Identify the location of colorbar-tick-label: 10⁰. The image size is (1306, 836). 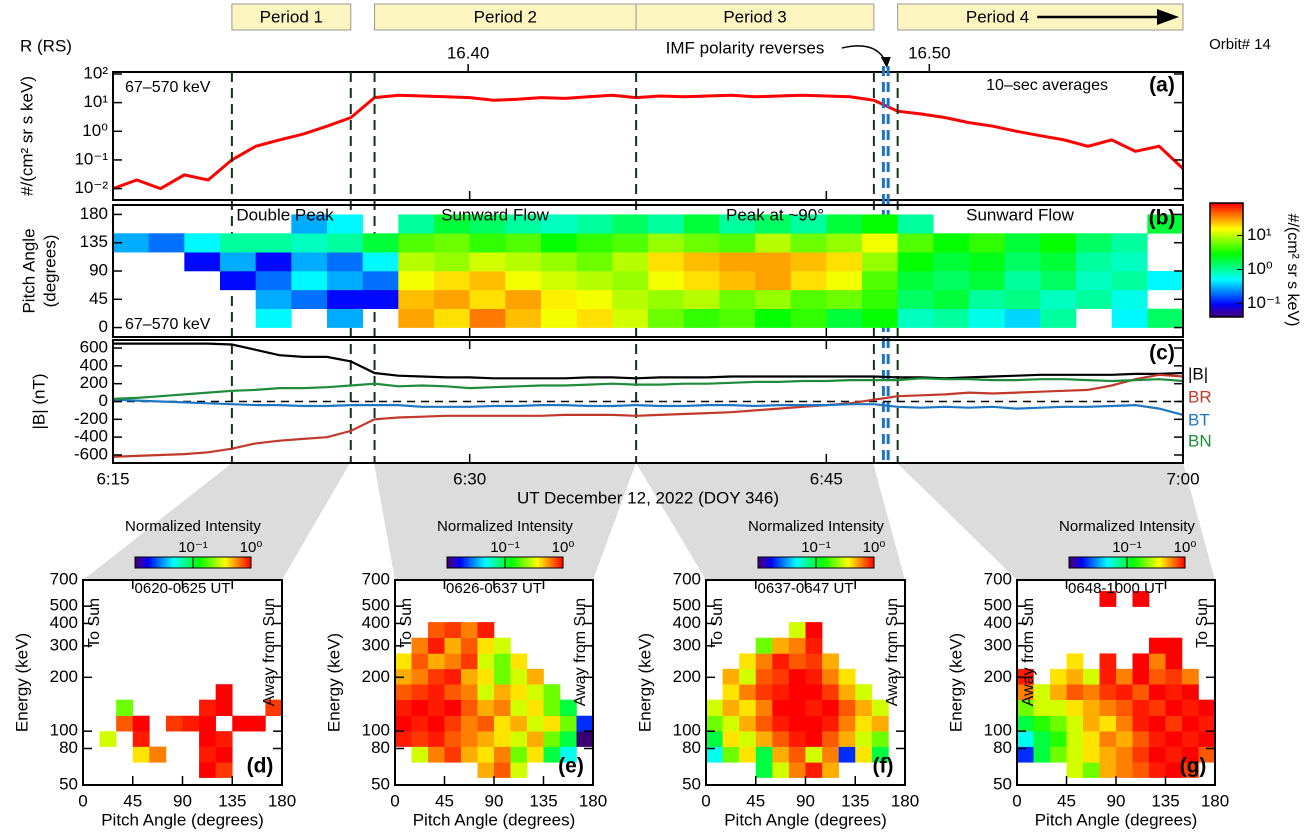
(874, 547).